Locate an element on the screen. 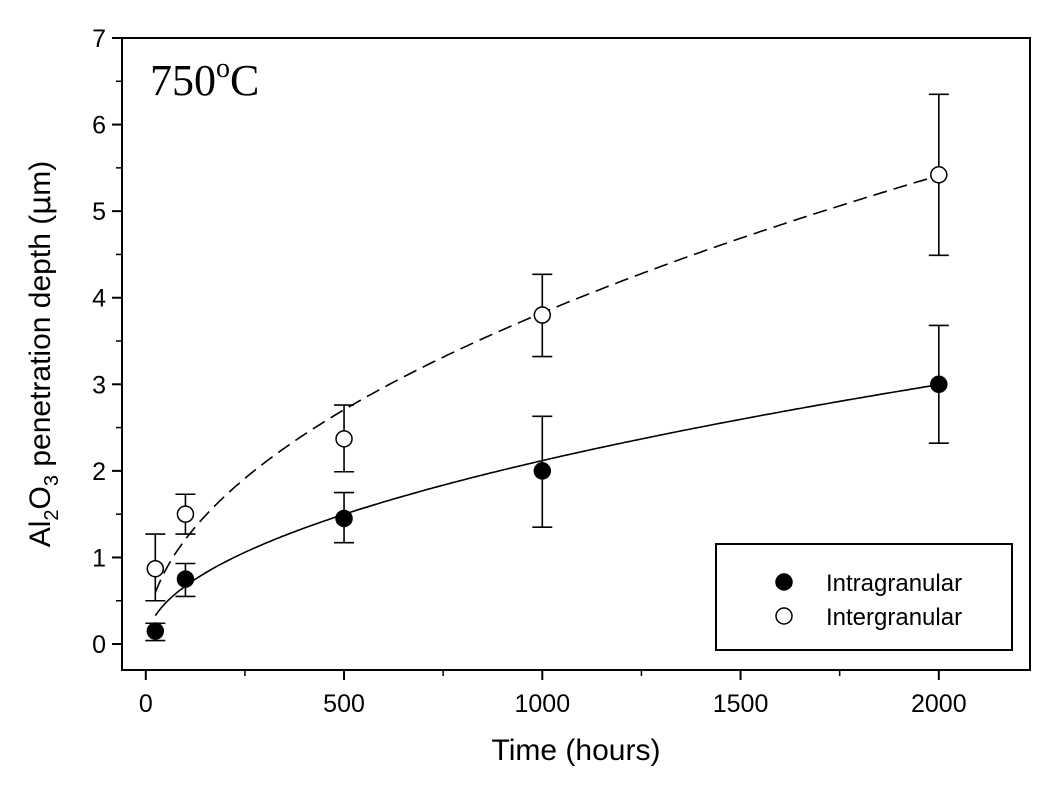  y-tick-label: 6 is located at coordinates (99, 126).